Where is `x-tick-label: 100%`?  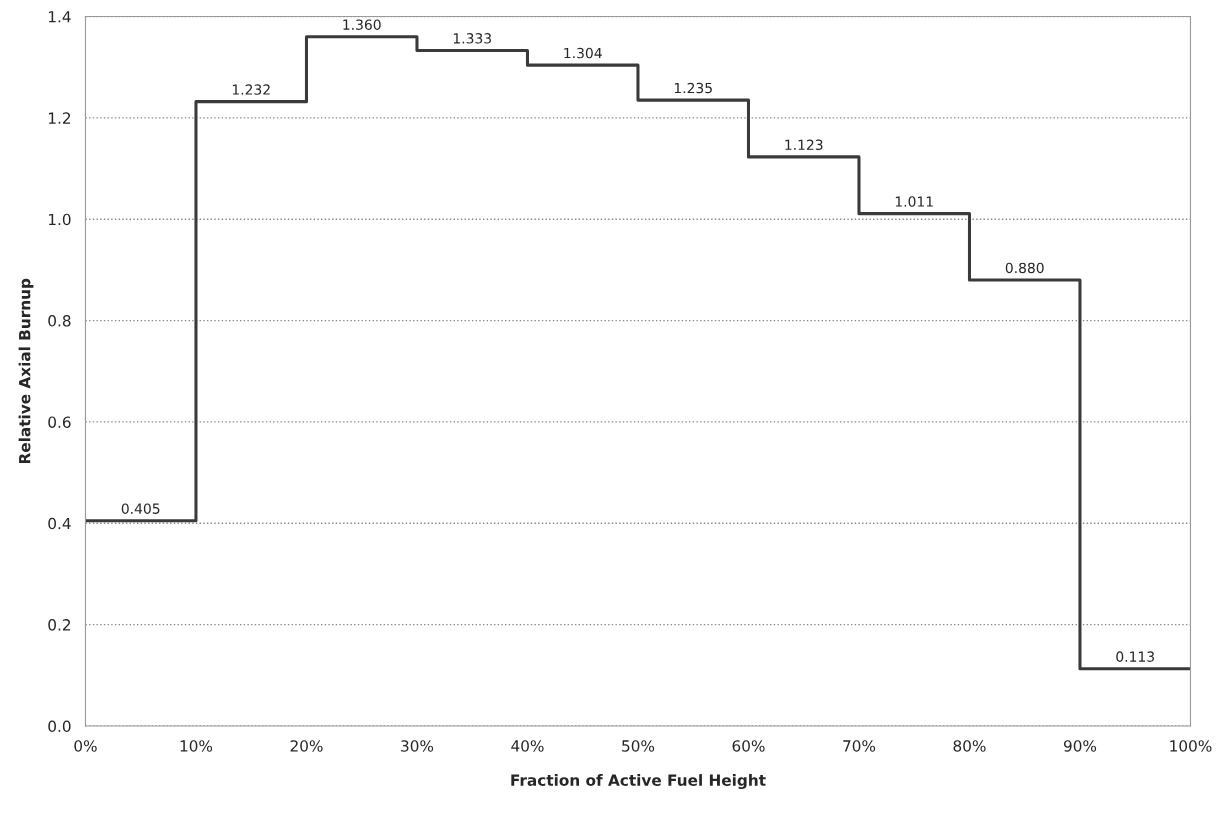 x-tick-label: 100% is located at coordinates (1191, 746).